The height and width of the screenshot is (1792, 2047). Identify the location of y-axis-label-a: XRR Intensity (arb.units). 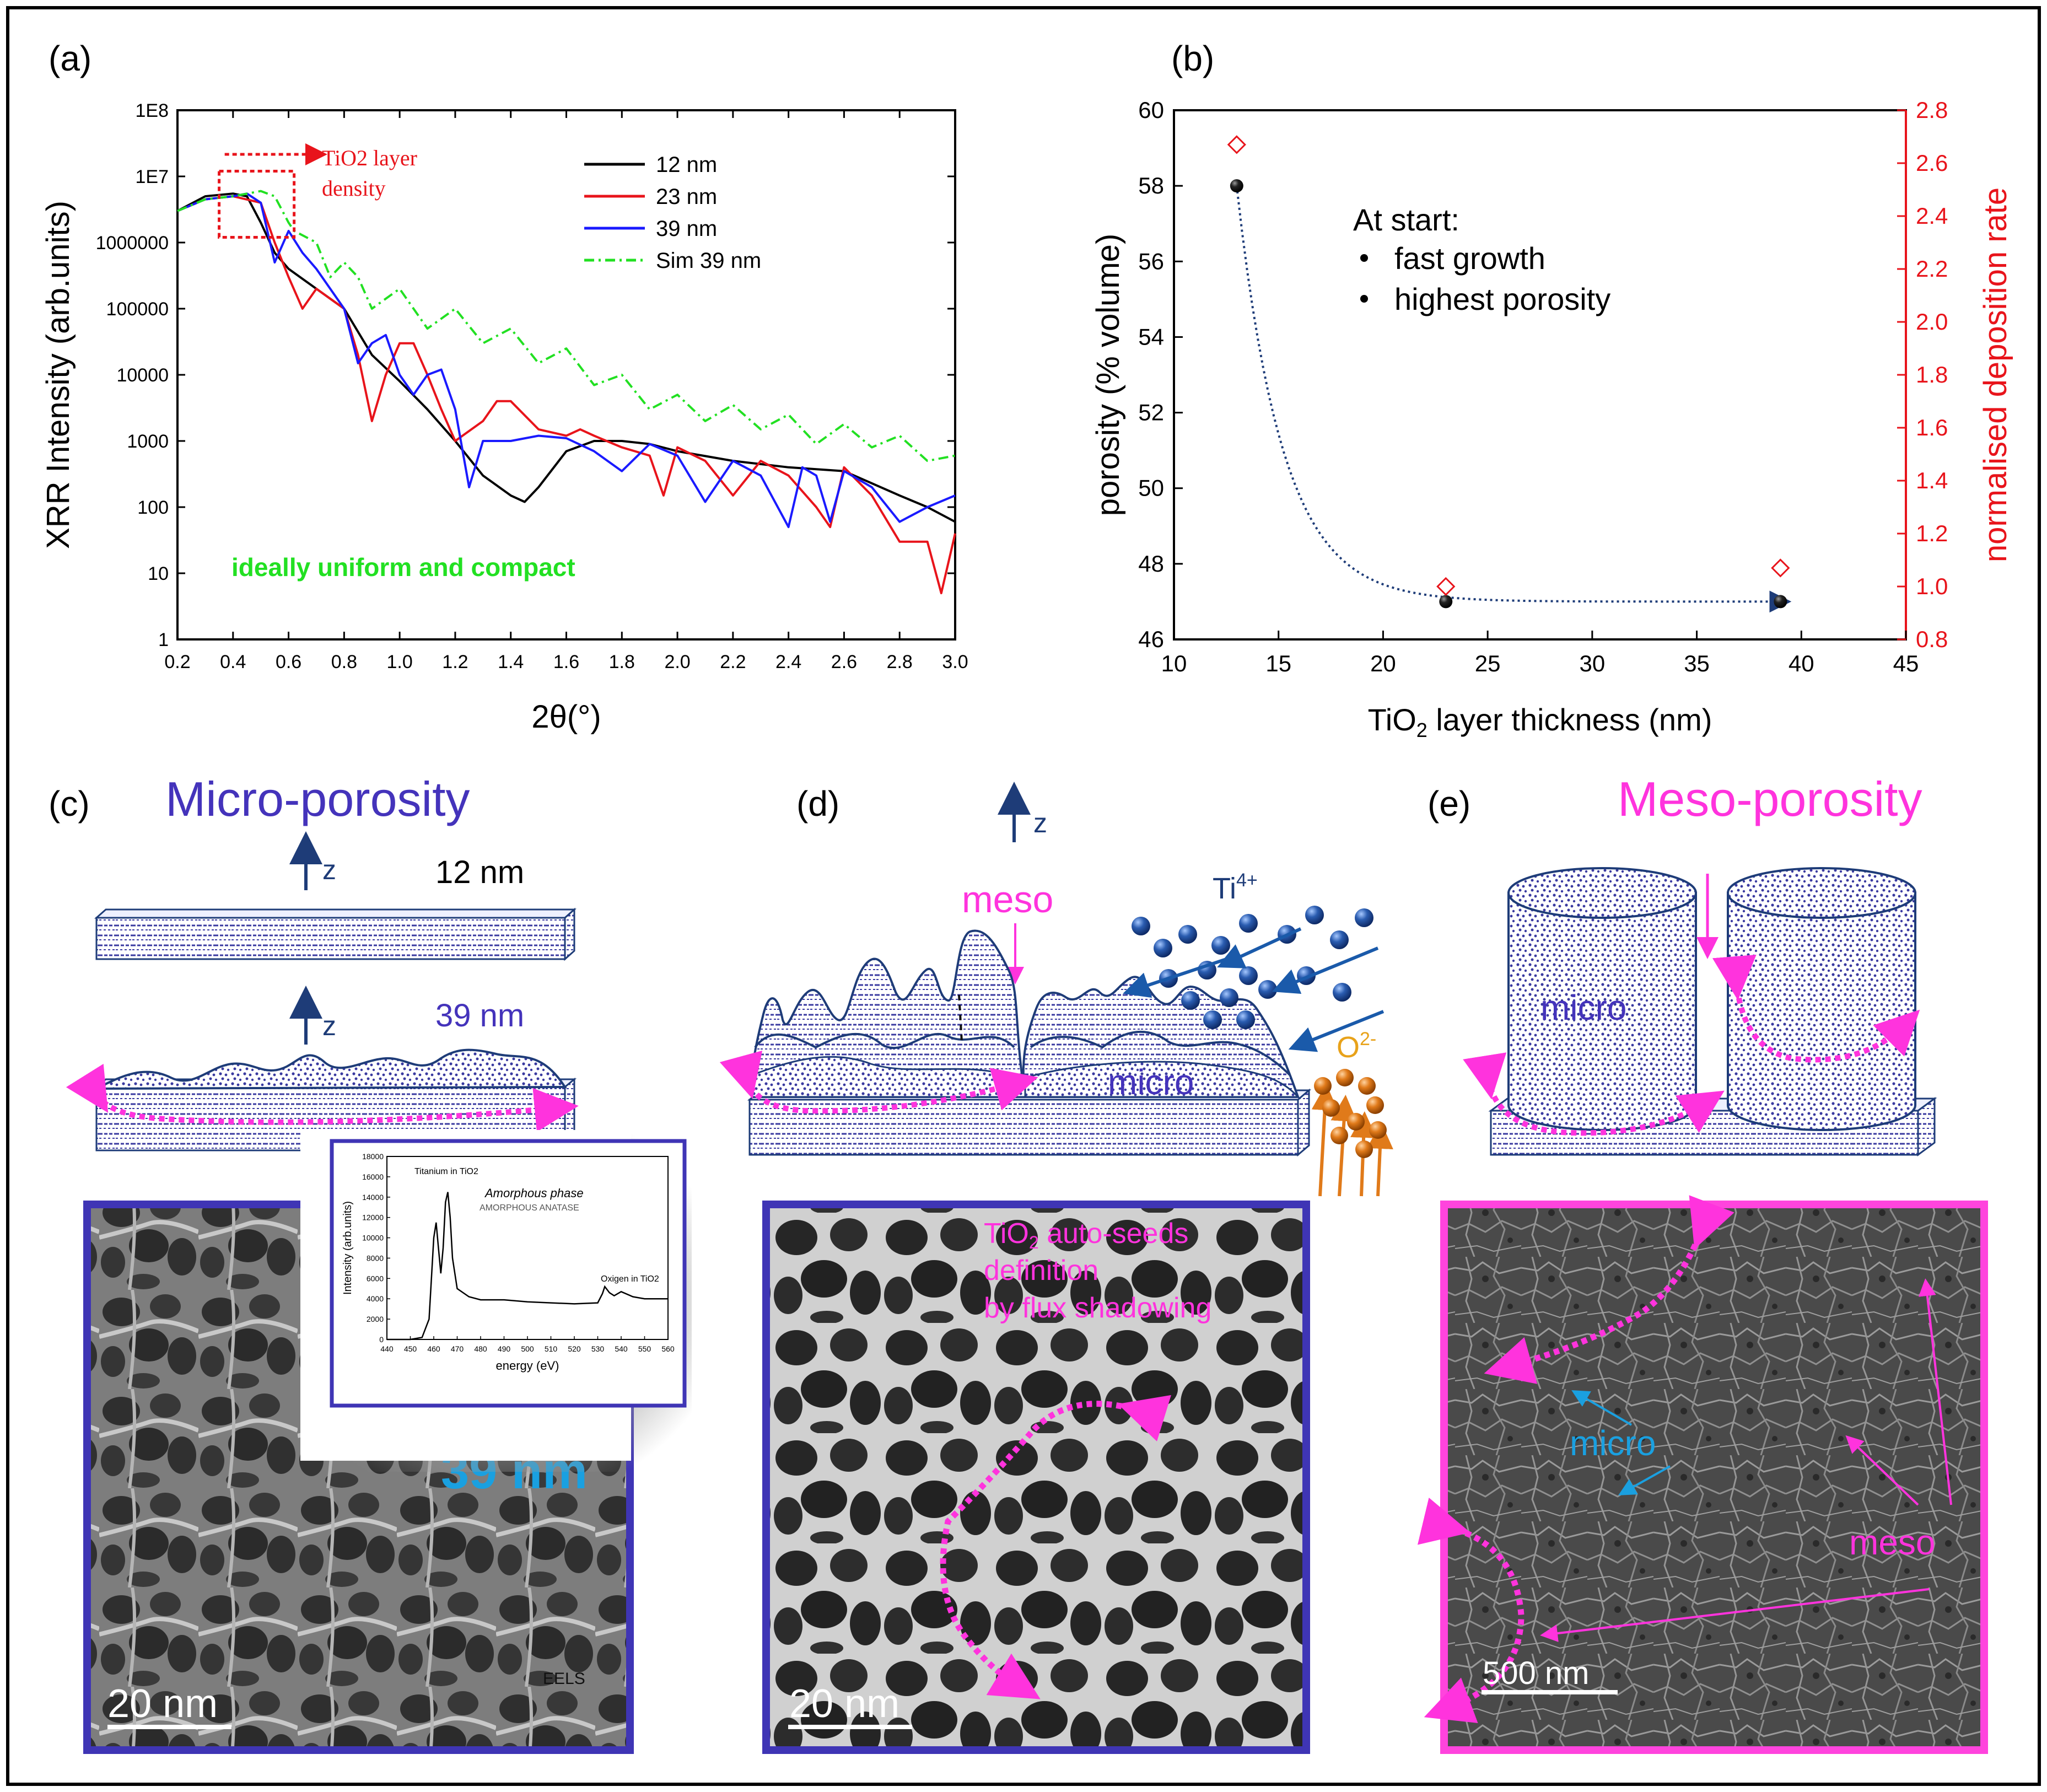
(58, 375).